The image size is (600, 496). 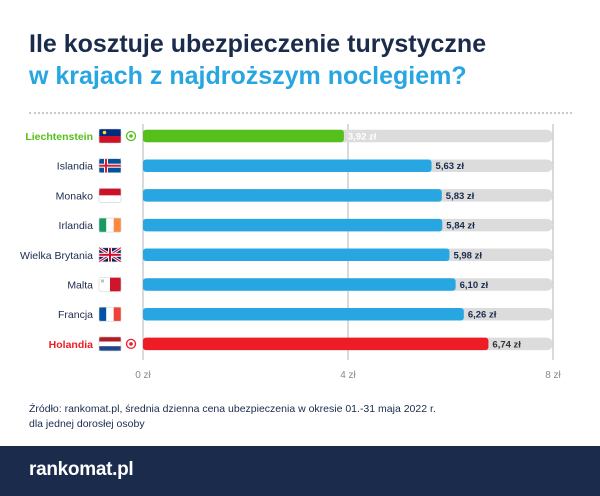 What do you see at coordinates (110, 195) in the screenshot?
I see `flag-monaco-icon` at bounding box center [110, 195].